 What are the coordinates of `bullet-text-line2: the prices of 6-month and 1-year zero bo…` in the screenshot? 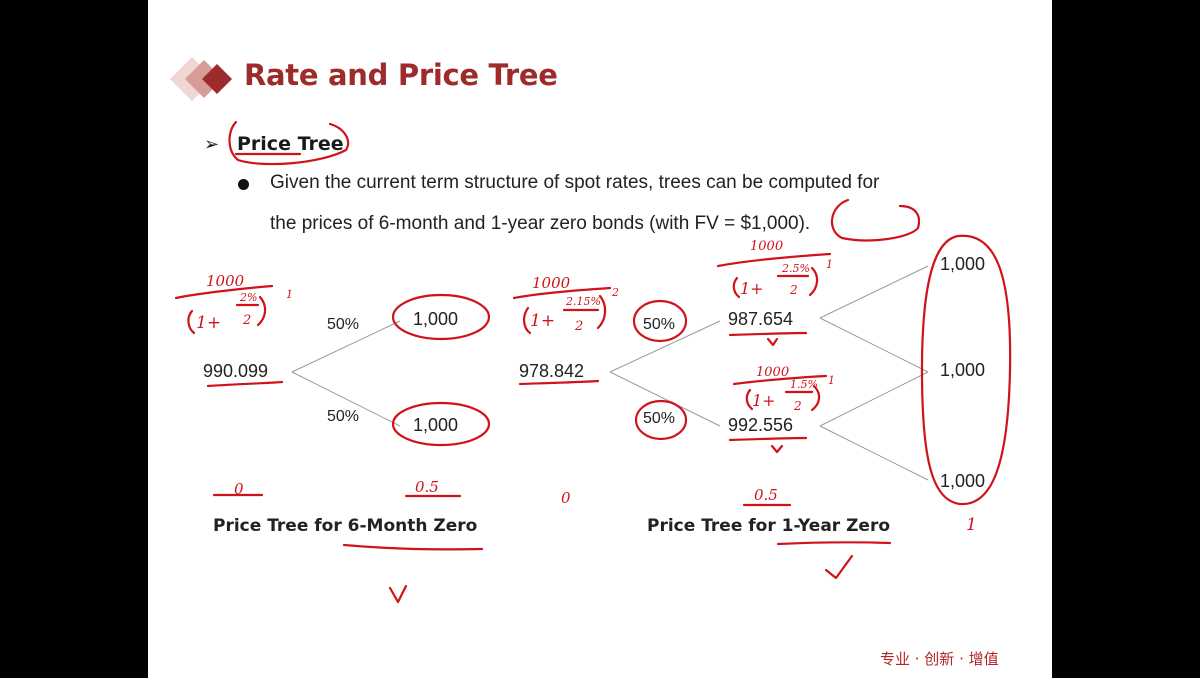 It's located at (540, 223).